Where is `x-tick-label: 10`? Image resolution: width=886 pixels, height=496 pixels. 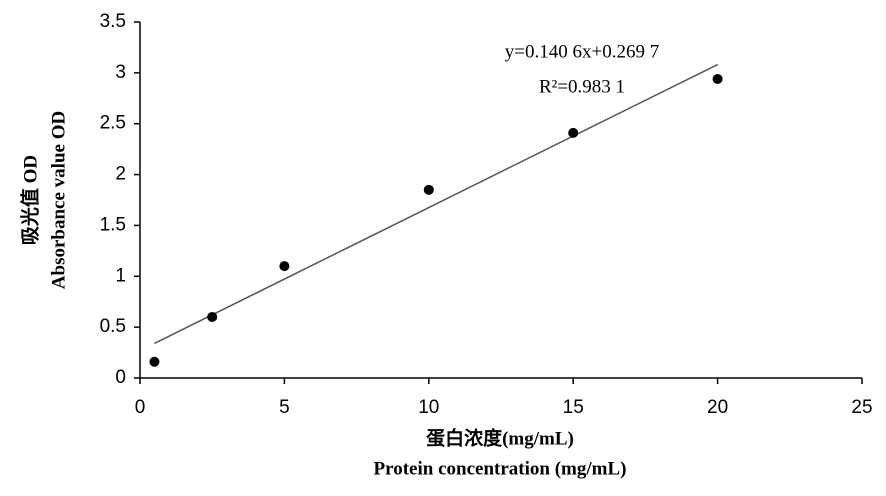
x-tick-label: 10 is located at coordinates (428, 407).